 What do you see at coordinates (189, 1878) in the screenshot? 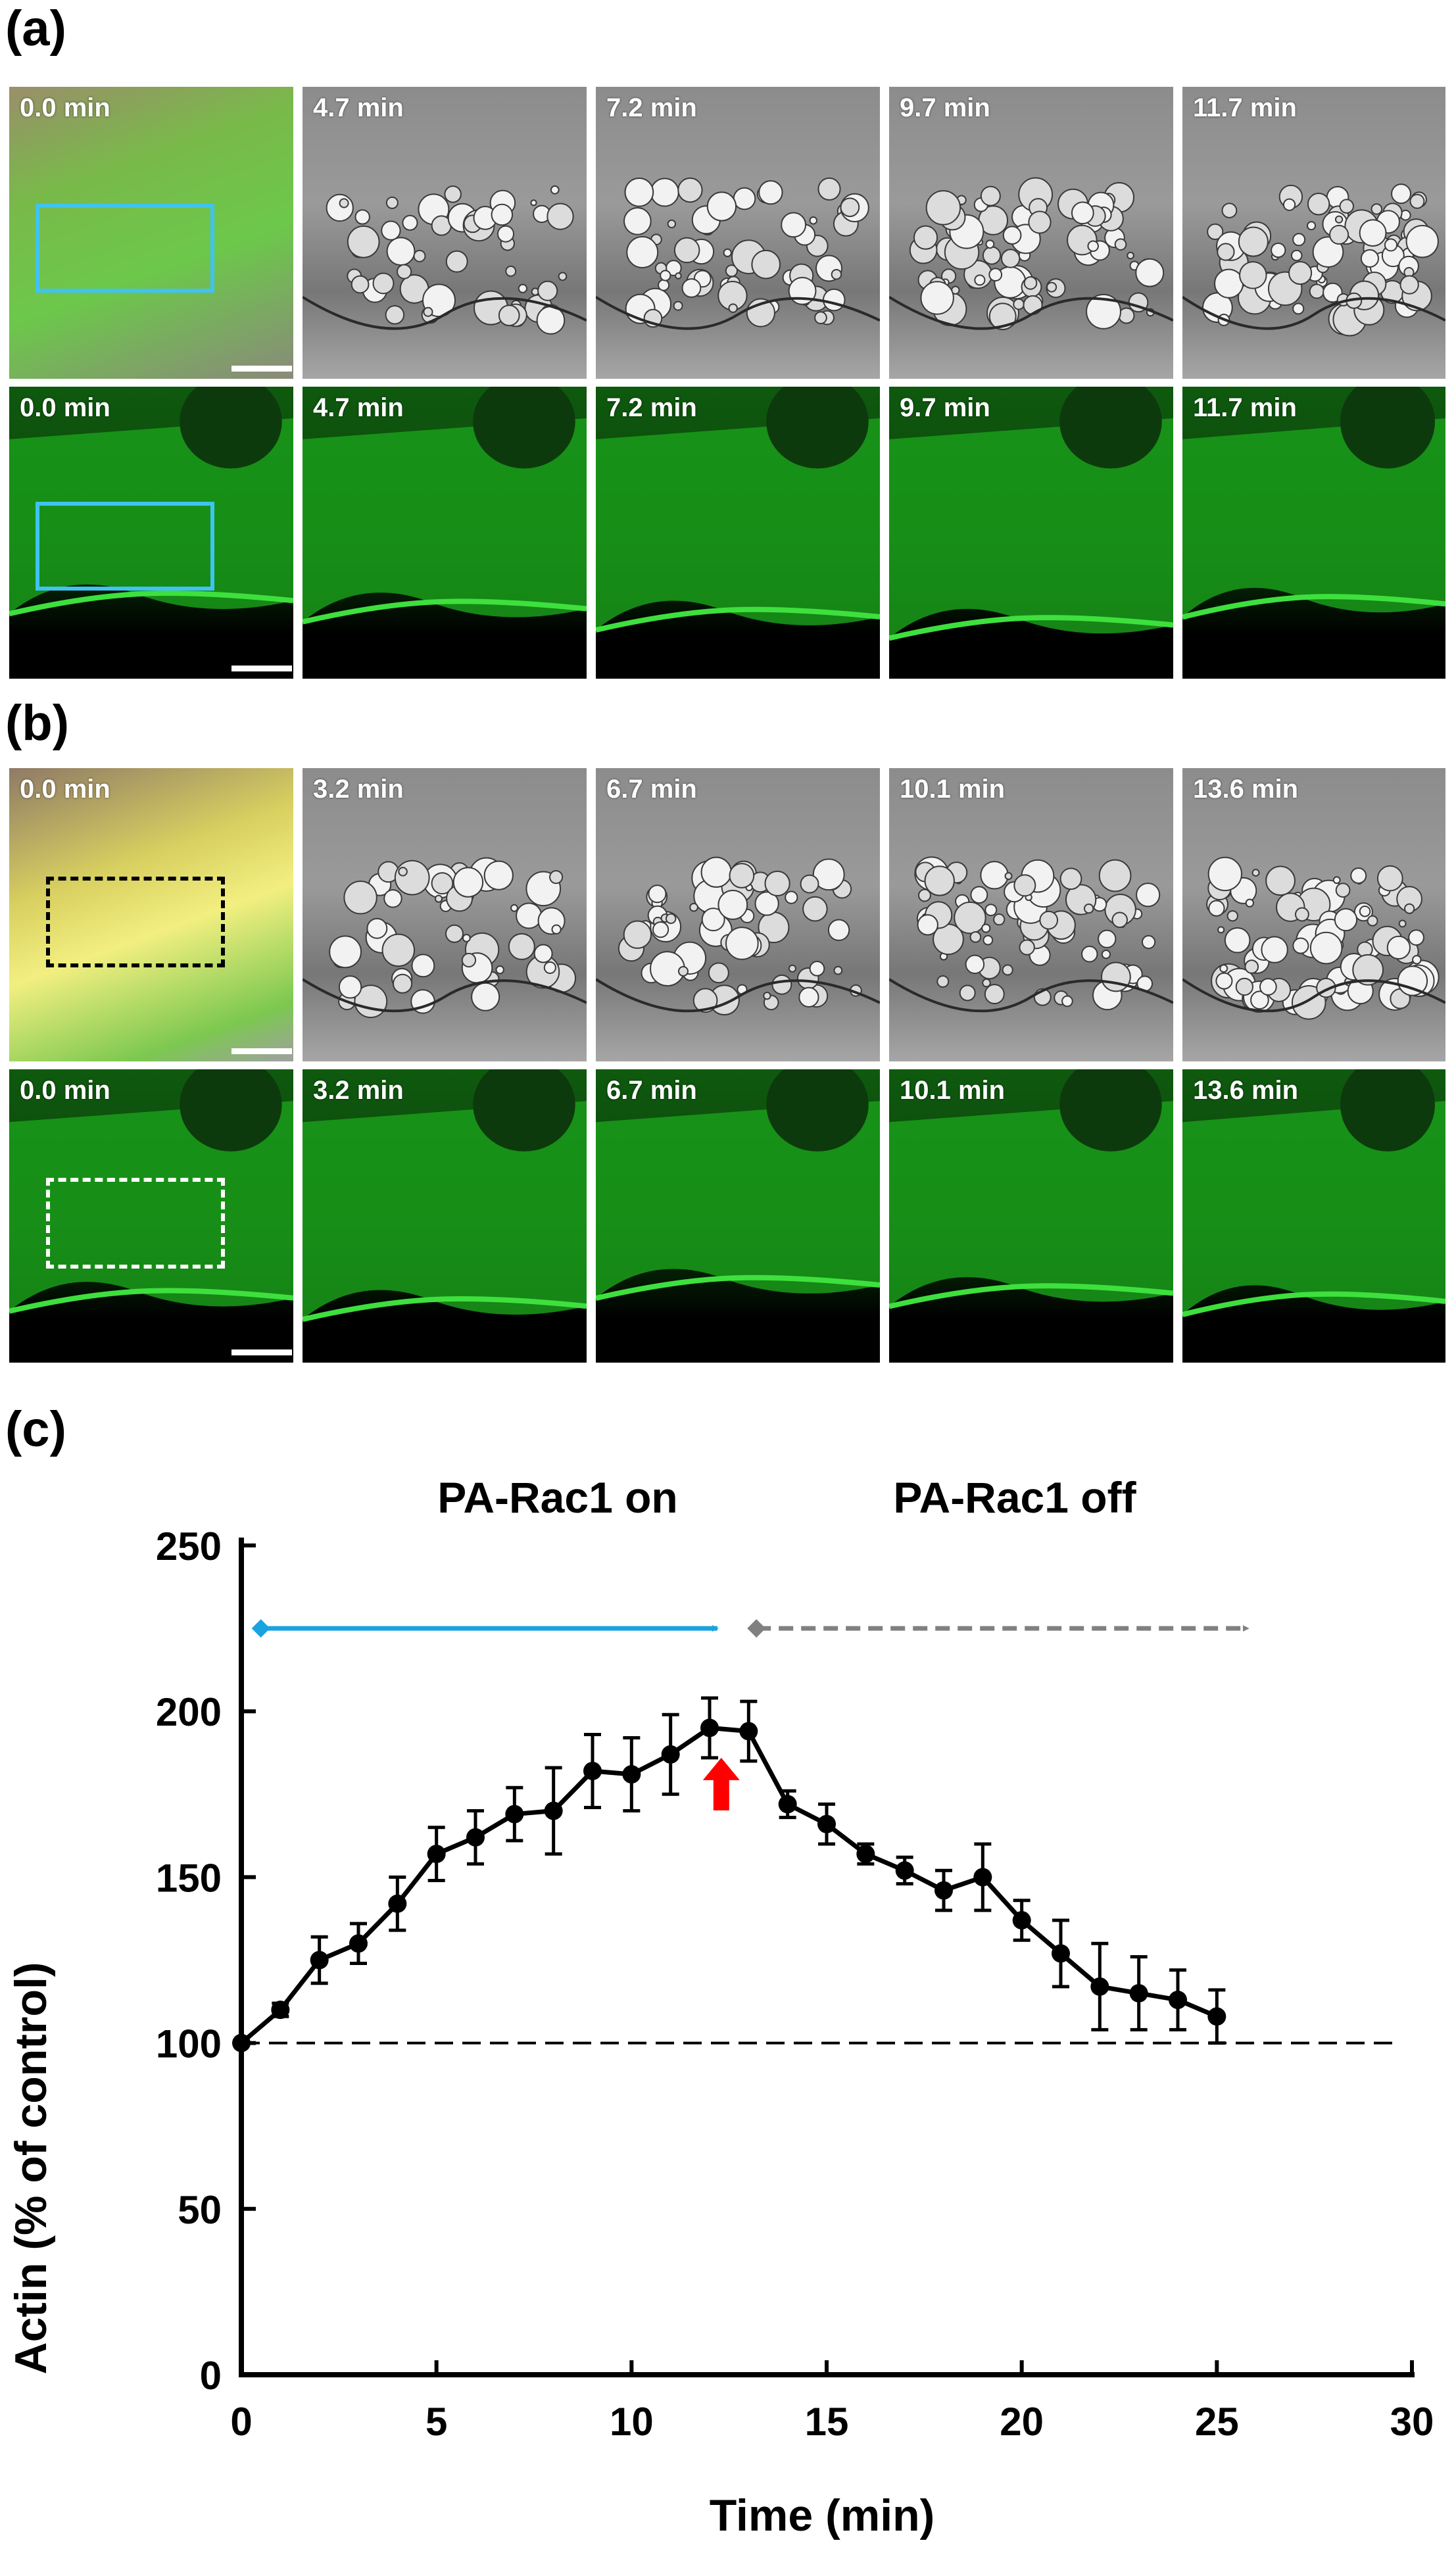
I see `y-tick-label: 150` at bounding box center [189, 1878].